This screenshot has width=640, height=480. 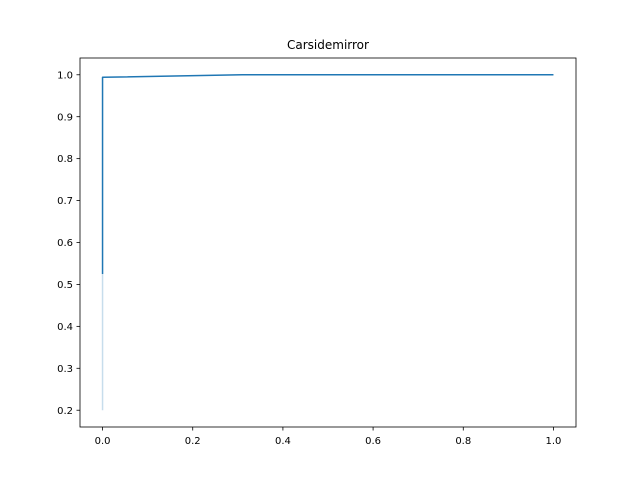 What do you see at coordinates (328, 45) in the screenshot?
I see `chart-title: Carsidemirror` at bounding box center [328, 45].